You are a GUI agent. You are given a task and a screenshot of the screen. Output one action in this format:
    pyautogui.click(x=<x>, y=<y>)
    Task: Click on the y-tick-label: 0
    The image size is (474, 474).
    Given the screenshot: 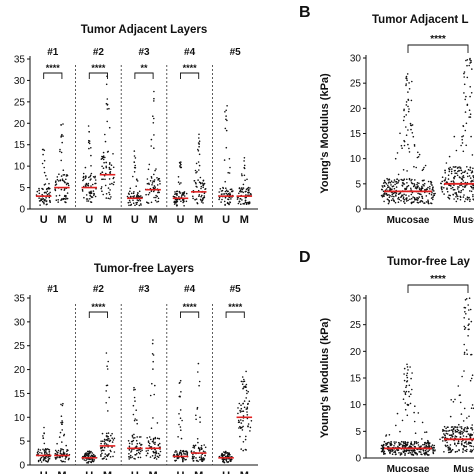 What is the action you would take?
    pyautogui.click(x=22, y=210)
    